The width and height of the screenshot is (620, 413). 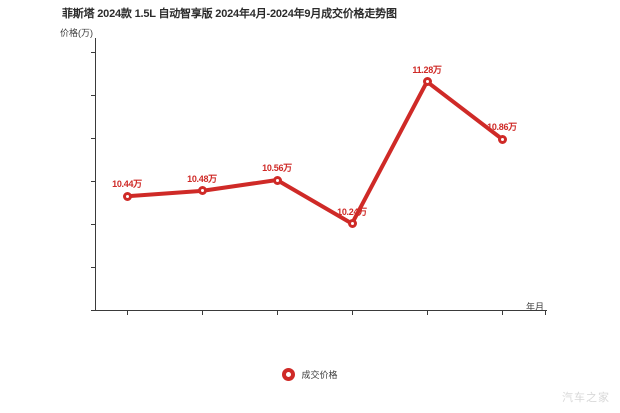 I want to click on data-point-label: 11.28万, so click(x=427, y=69).